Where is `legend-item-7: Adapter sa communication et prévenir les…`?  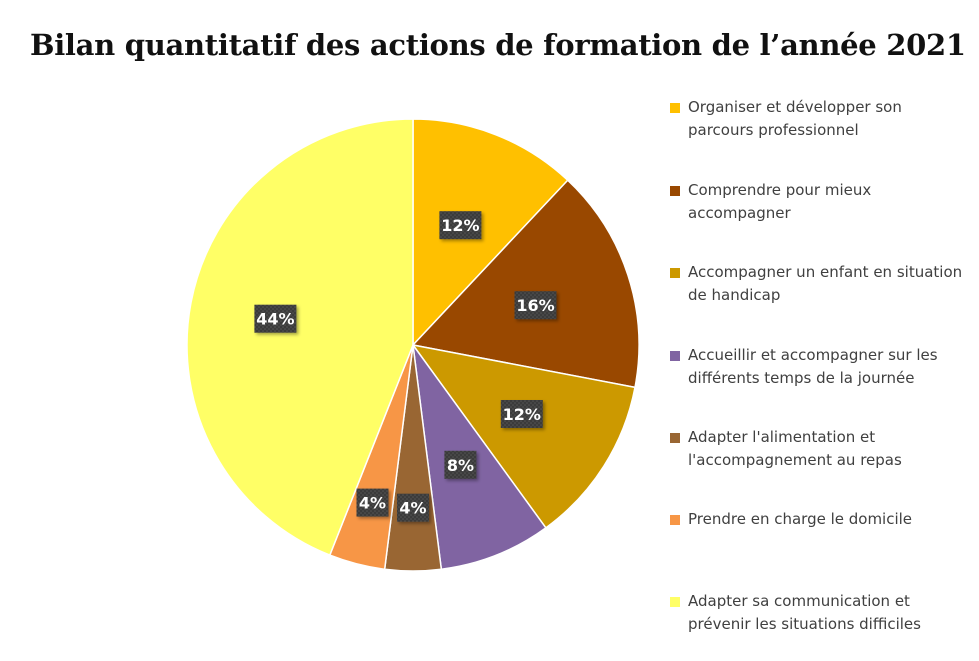 legend-item-7: Adapter sa communication et prévenir les… is located at coordinates (820, 612).